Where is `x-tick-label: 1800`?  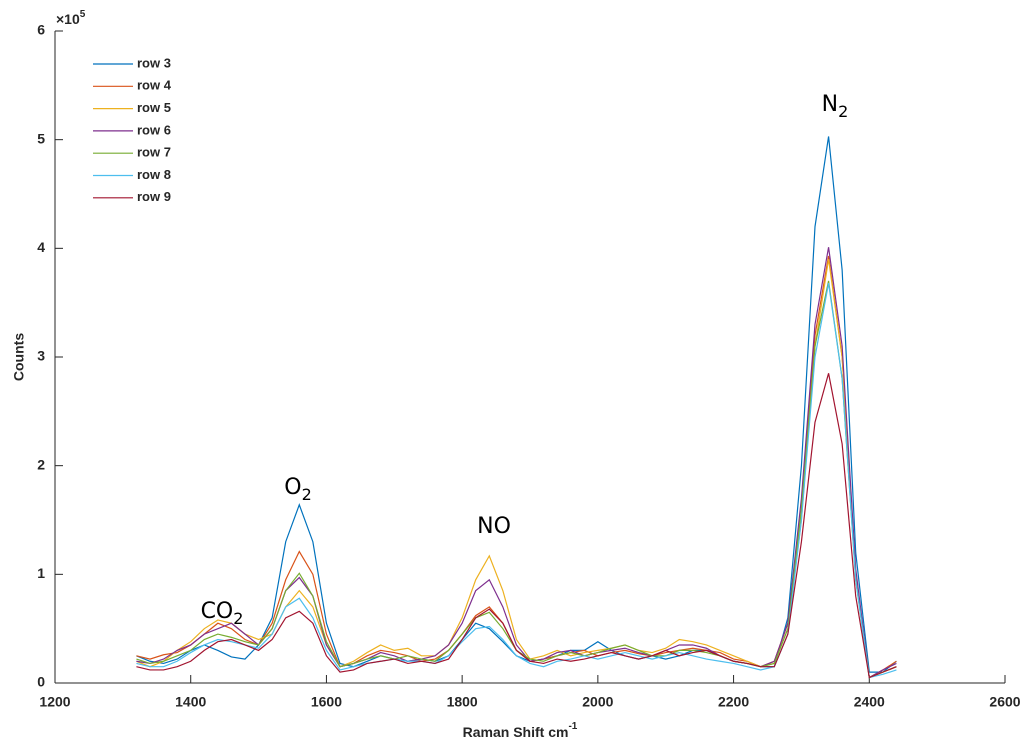 x-tick-label: 1800 is located at coordinates (462, 702).